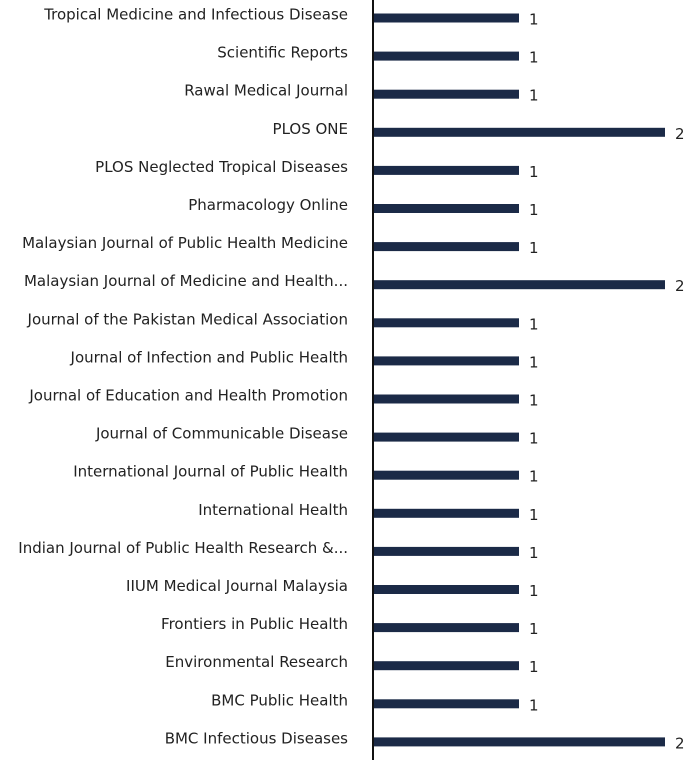  What do you see at coordinates (209, 357) in the screenshot?
I see `category-label: Journal of Infection and Public Health` at bounding box center [209, 357].